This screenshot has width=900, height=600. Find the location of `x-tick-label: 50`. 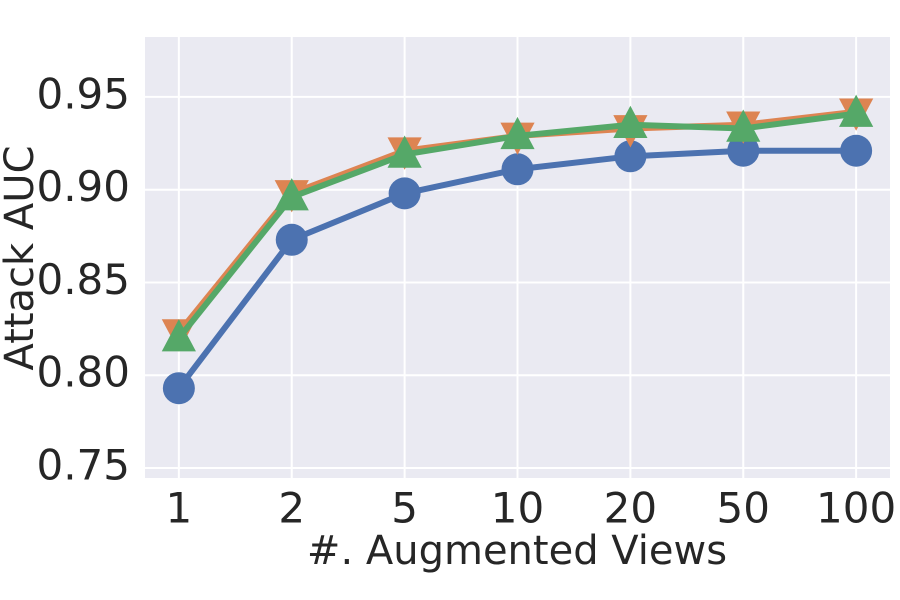

x-tick-label: 50 is located at coordinates (743, 508).